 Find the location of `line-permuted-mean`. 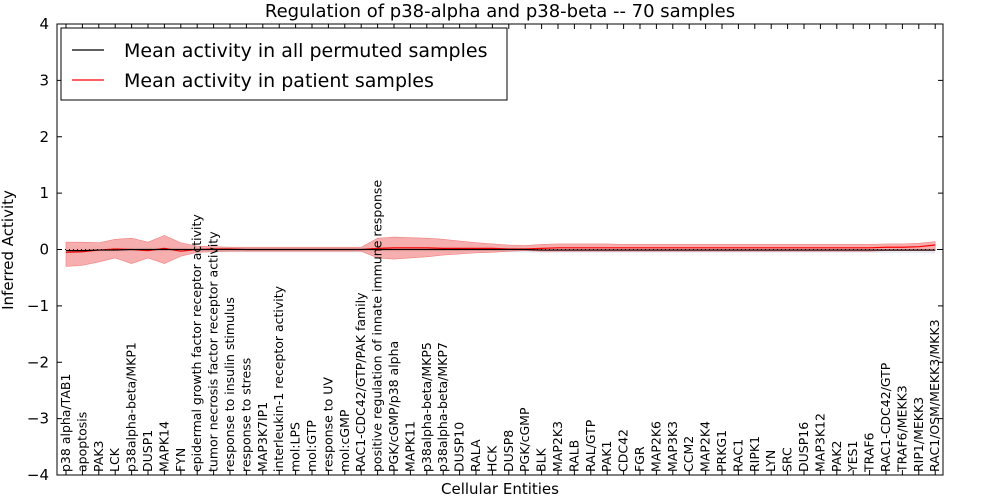

line-permuted-mean is located at coordinates (501, 250).